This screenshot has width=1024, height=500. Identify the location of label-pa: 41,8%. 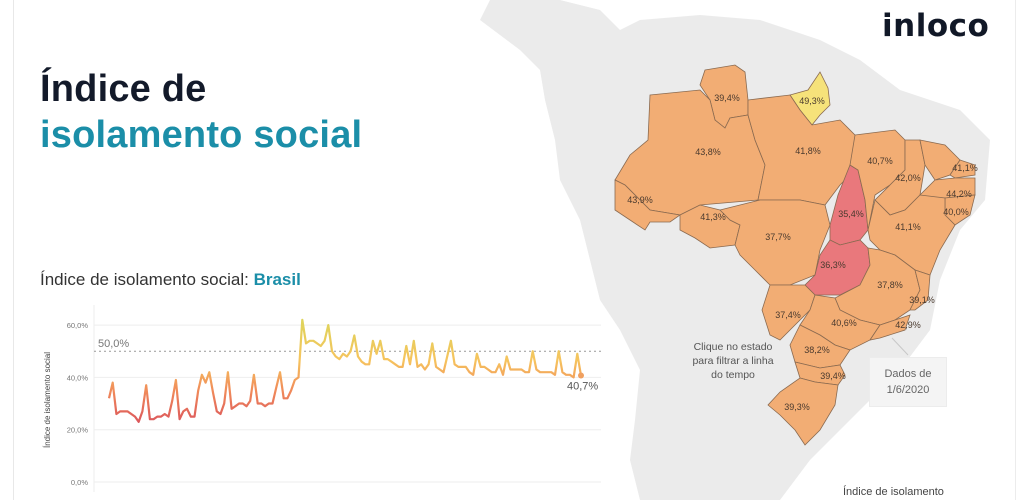
(808, 151).